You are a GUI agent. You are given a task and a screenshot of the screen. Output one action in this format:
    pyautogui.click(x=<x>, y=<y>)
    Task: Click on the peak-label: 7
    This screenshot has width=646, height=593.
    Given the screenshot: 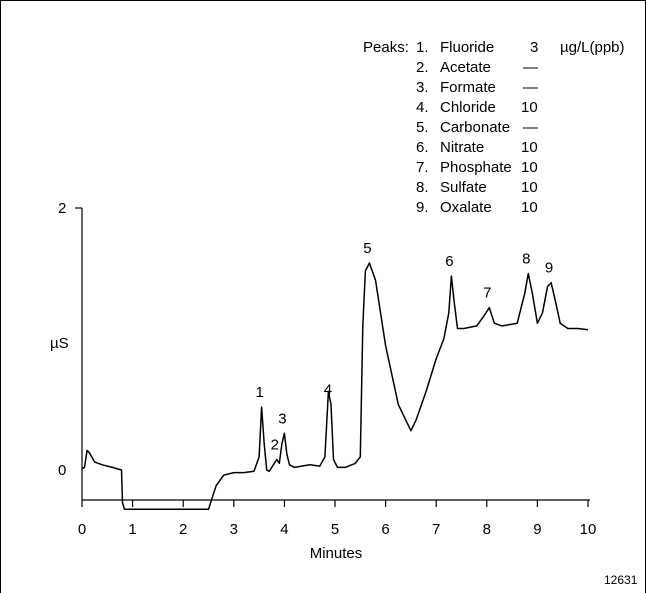 What is the action you would take?
    pyautogui.click(x=487, y=293)
    